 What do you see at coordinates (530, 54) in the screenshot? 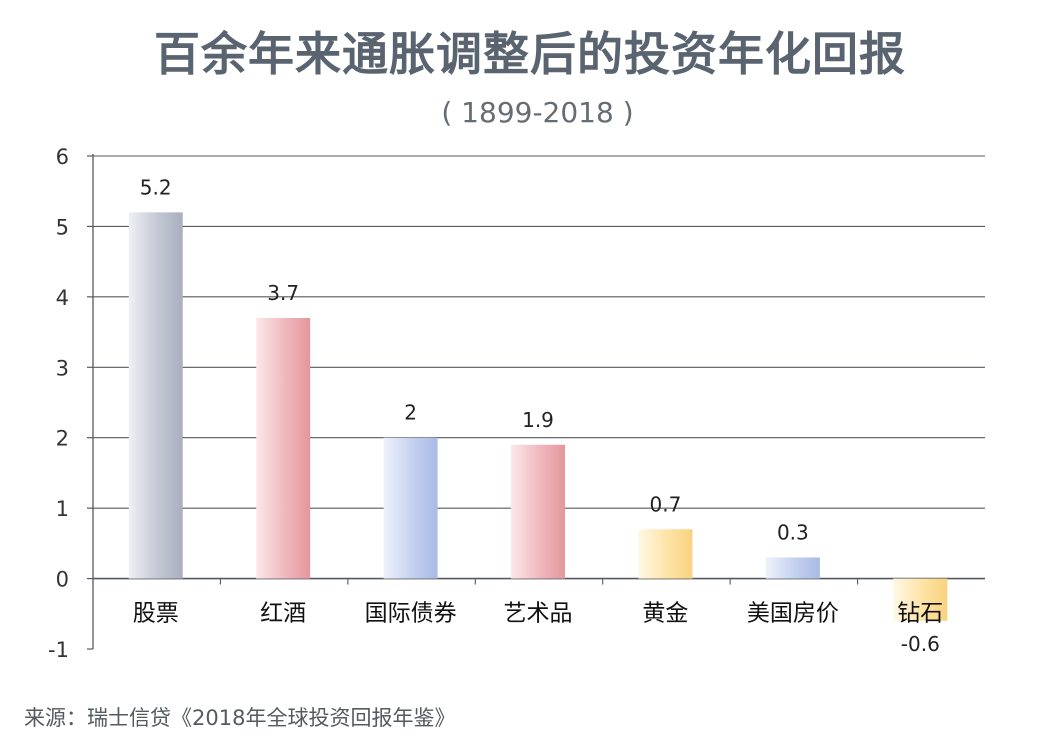
I see `chart-title: 百余年来通胀调整后的投资年化回报` at bounding box center [530, 54].